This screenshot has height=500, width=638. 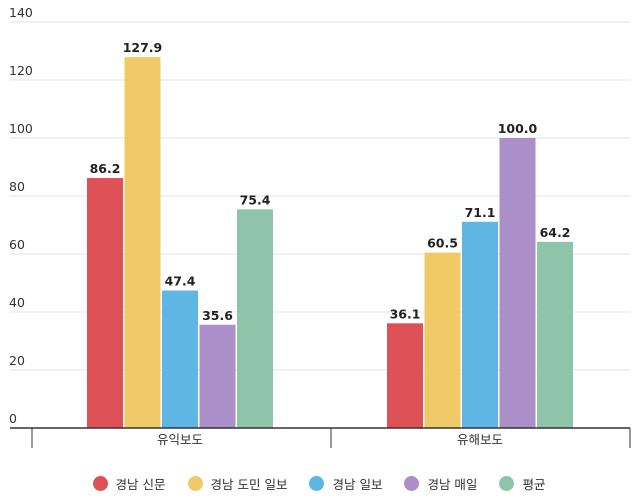 What do you see at coordinates (442, 243) in the screenshot?
I see `data-label-1-1: 60.5` at bounding box center [442, 243].